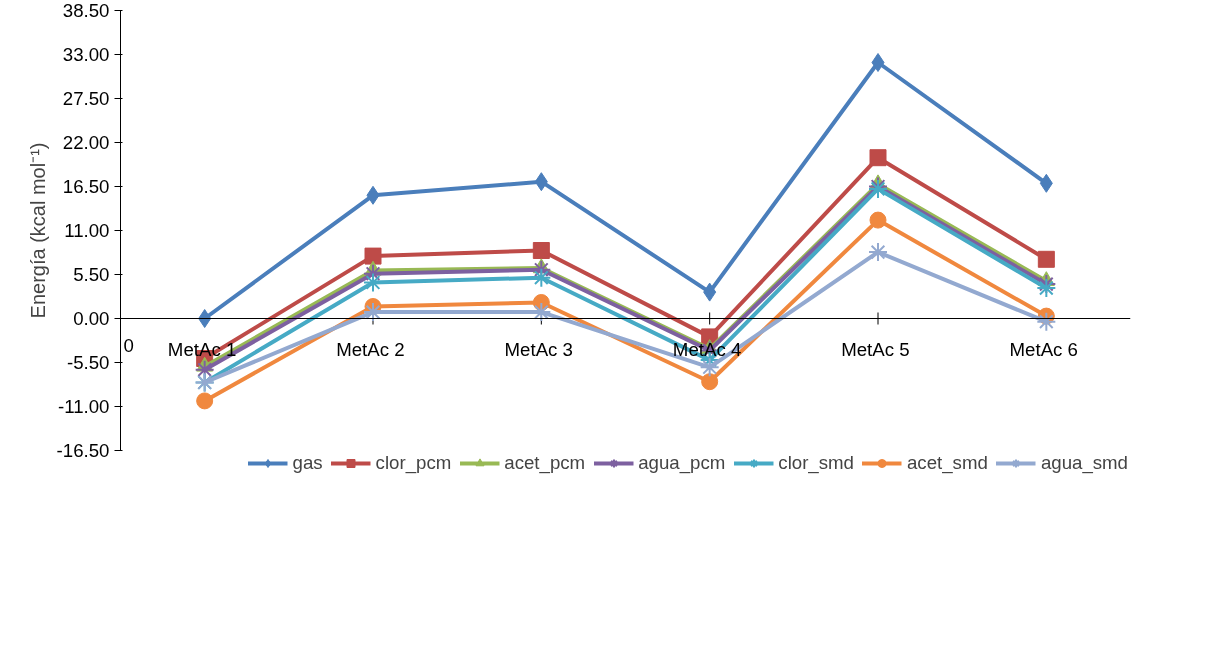 This screenshot has width=1214, height=647. What do you see at coordinates (86, 98) in the screenshot?
I see `y-tick-label: 27.50` at bounding box center [86, 98].